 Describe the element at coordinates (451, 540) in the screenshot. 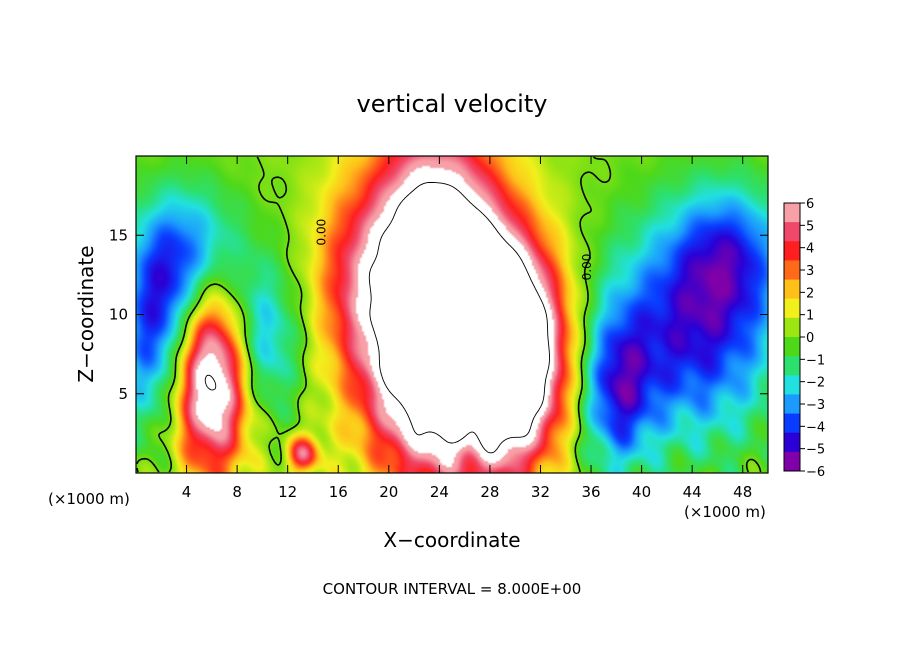

I see `x-axis-label: X−coordinate` at that location.